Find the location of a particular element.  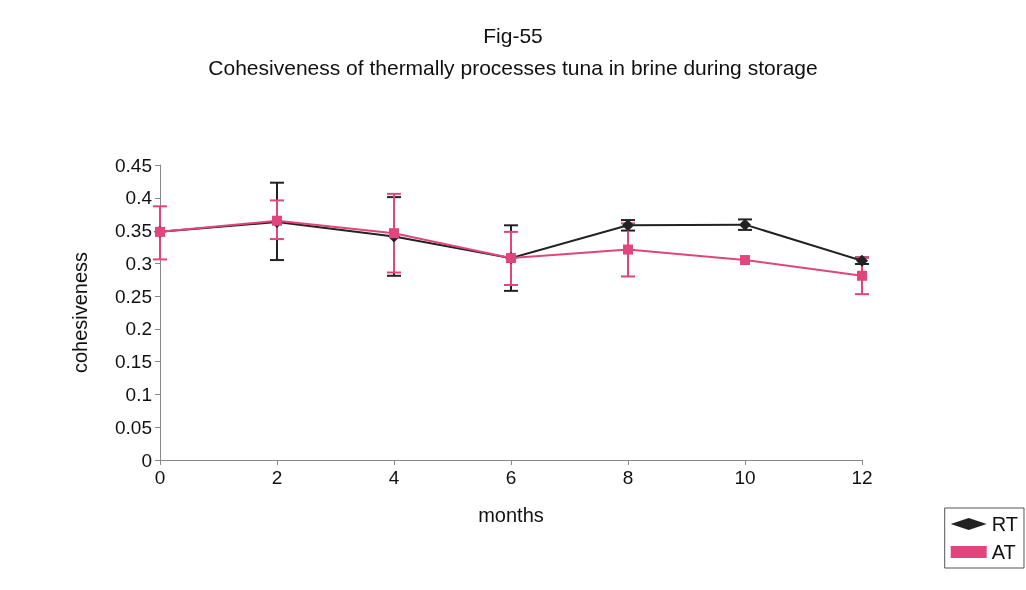

x-tick-label: 2 is located at coordinates (277, 477).